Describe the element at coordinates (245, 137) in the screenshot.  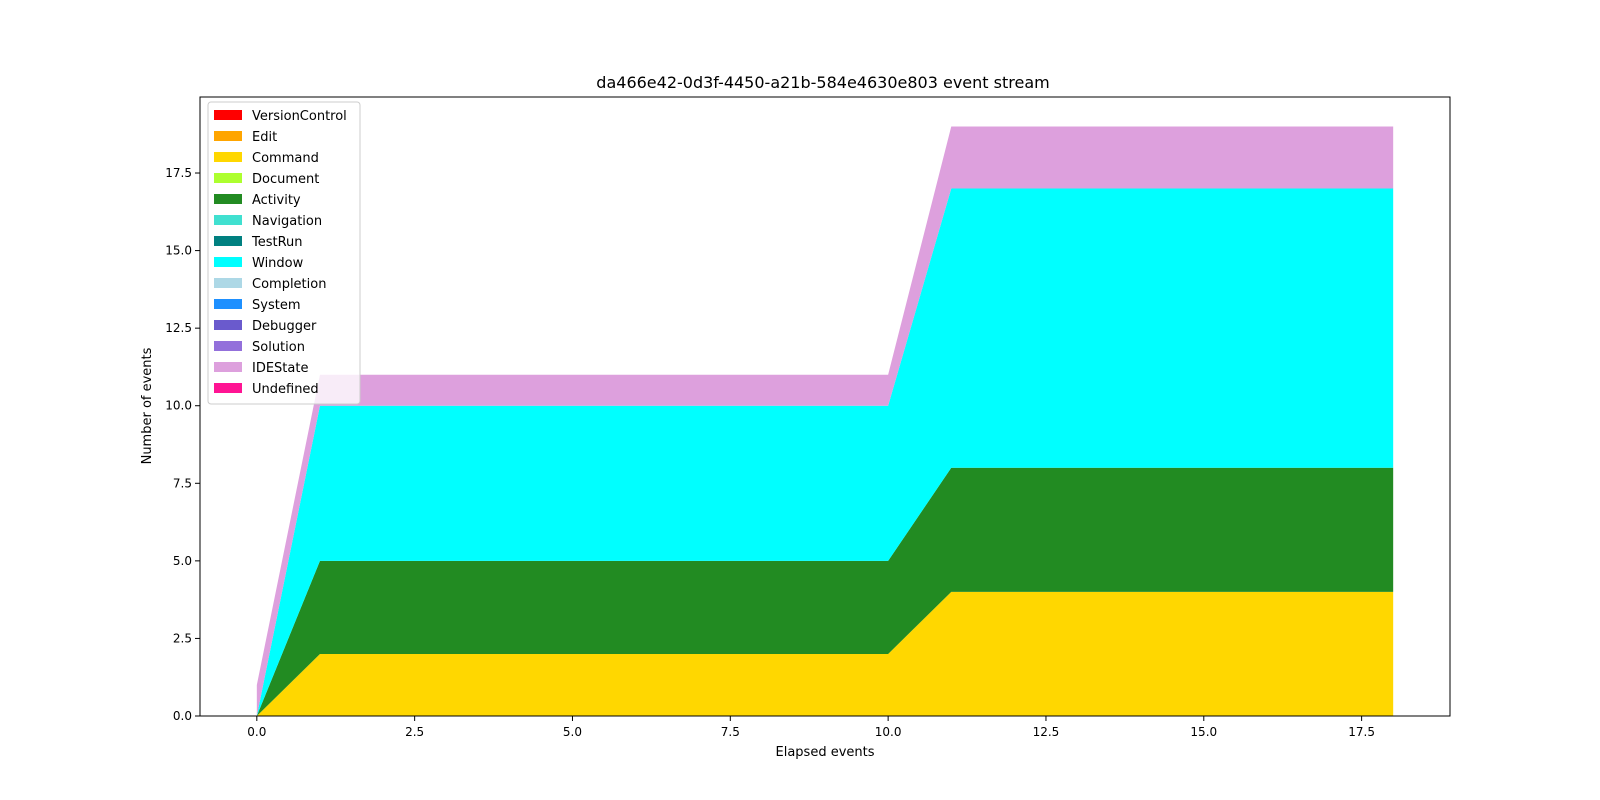
I see `legend-item: Edit` at that location.